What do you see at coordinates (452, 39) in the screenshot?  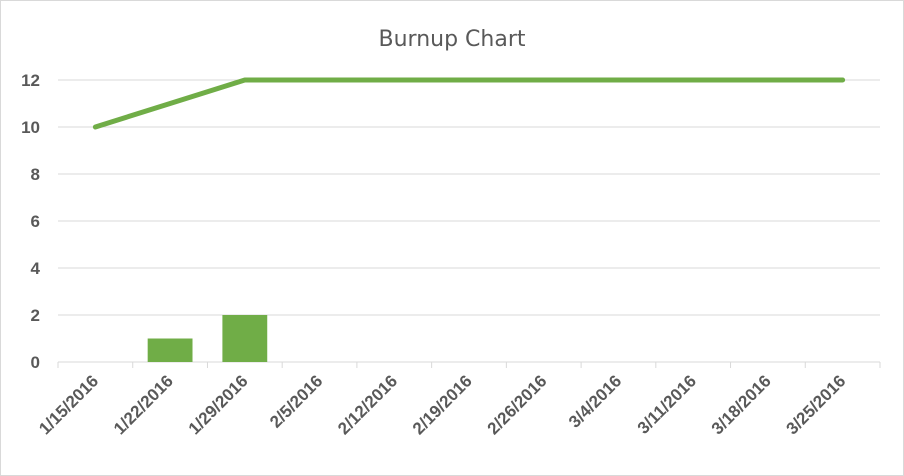 I see `chart-title: Burnup Chart` at bounding box center [452, 39].